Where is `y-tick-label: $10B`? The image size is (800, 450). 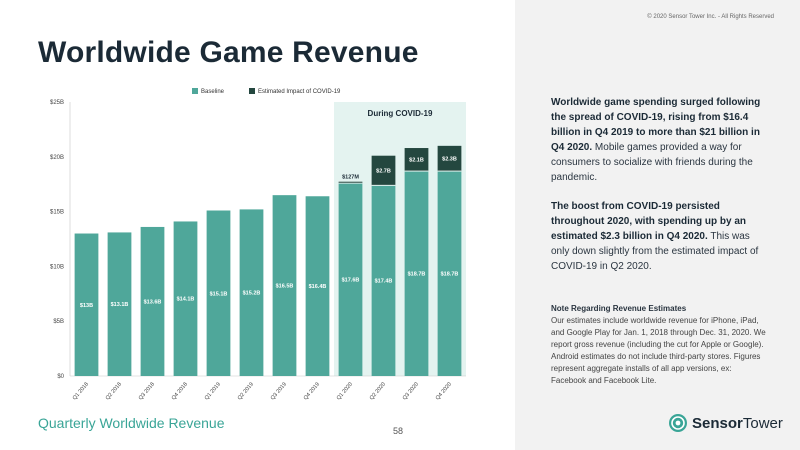 y-tick-label: $10B is located at coordinates (57, 267).